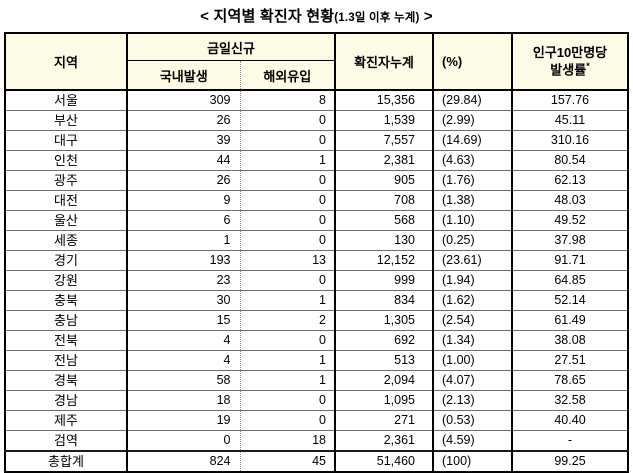  Describe the element at coordinates (287, 320) in the screenshot. I see `cell-imported: 2` at that location.